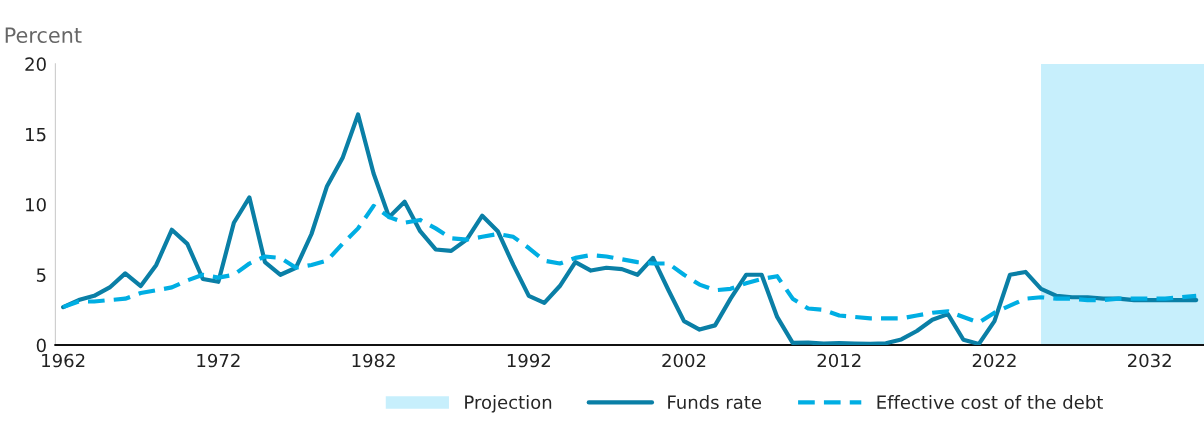  Describe the element at coordinates (41, 275) in the screenshot. I see `y-tick-label: 5` at that location.